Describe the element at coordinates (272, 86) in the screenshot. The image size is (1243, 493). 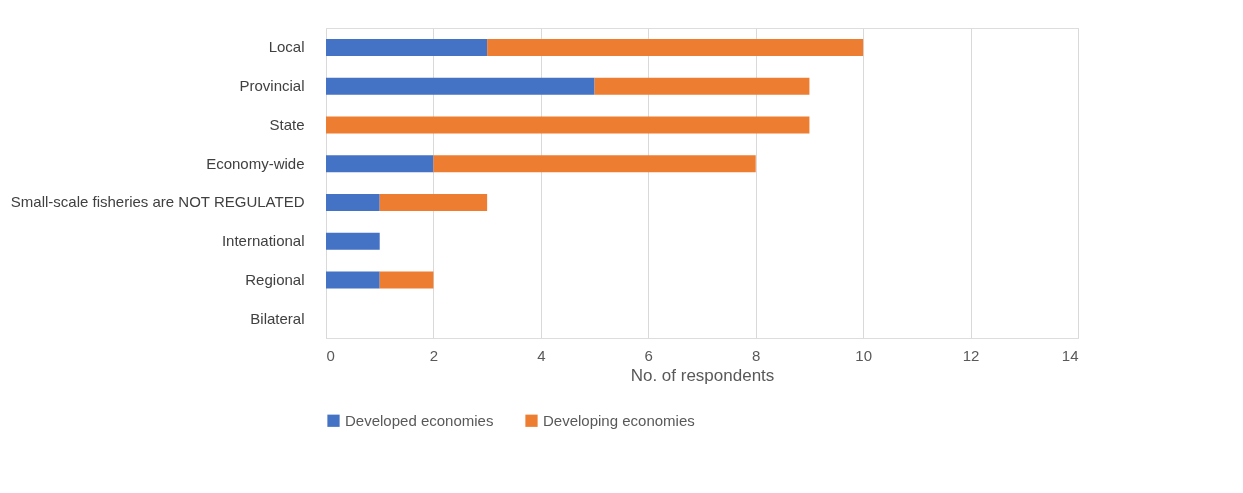
I see `y-tick-label: Provincial` at that location.